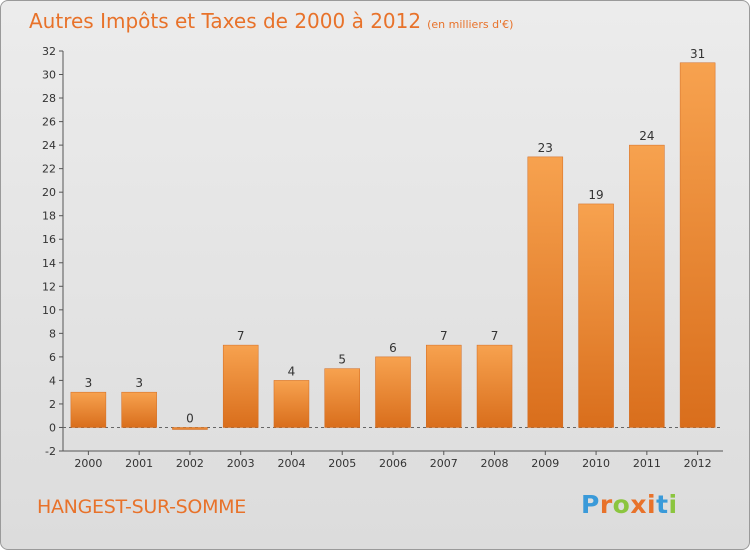 Image resolution: width=750 pixels, height=550 pixels. Describe the element at coordinates (595, 195) in the screenshot. I see `data-label-2010: 19` at that location.